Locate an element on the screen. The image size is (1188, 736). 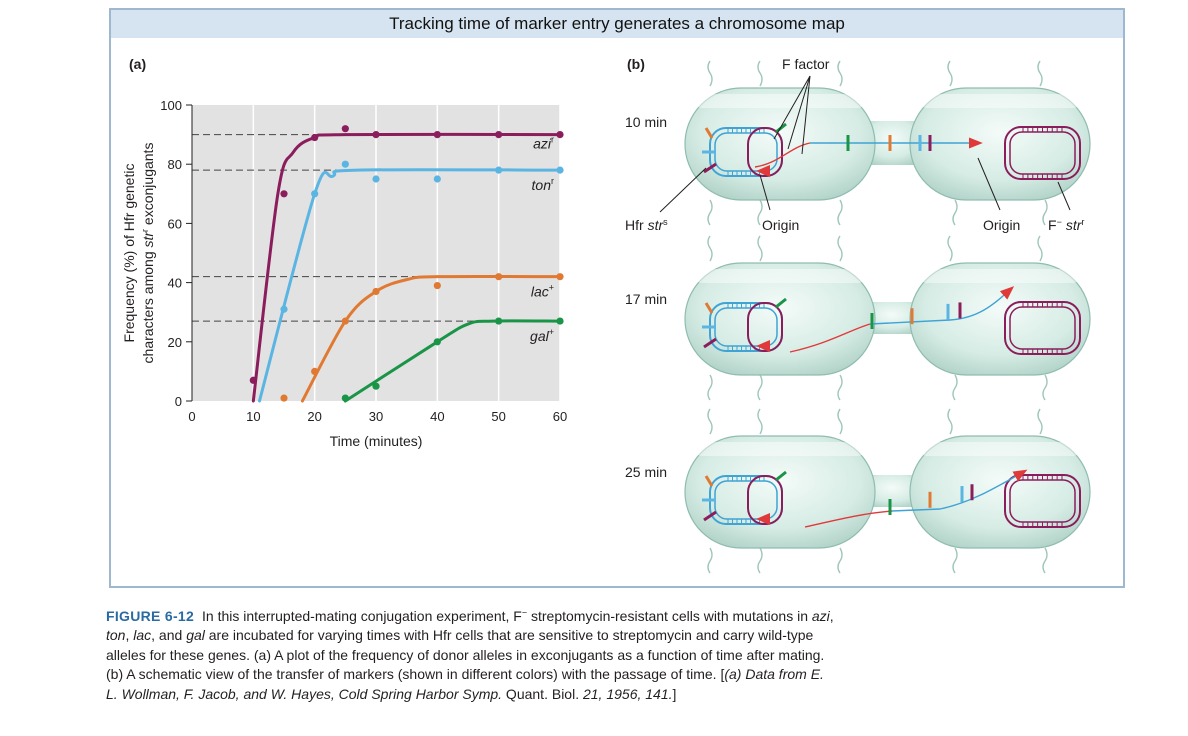
hfr-label: Hfr strs is located at coordinates (666, 200).